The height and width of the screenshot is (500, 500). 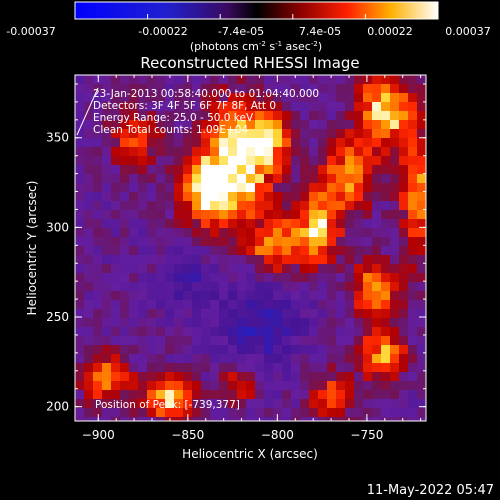 What do you see at coordinates (468, 31) in the screenshot?
I see `colorbar-tick-label: 0.00037` at bounding box center [468, 31].